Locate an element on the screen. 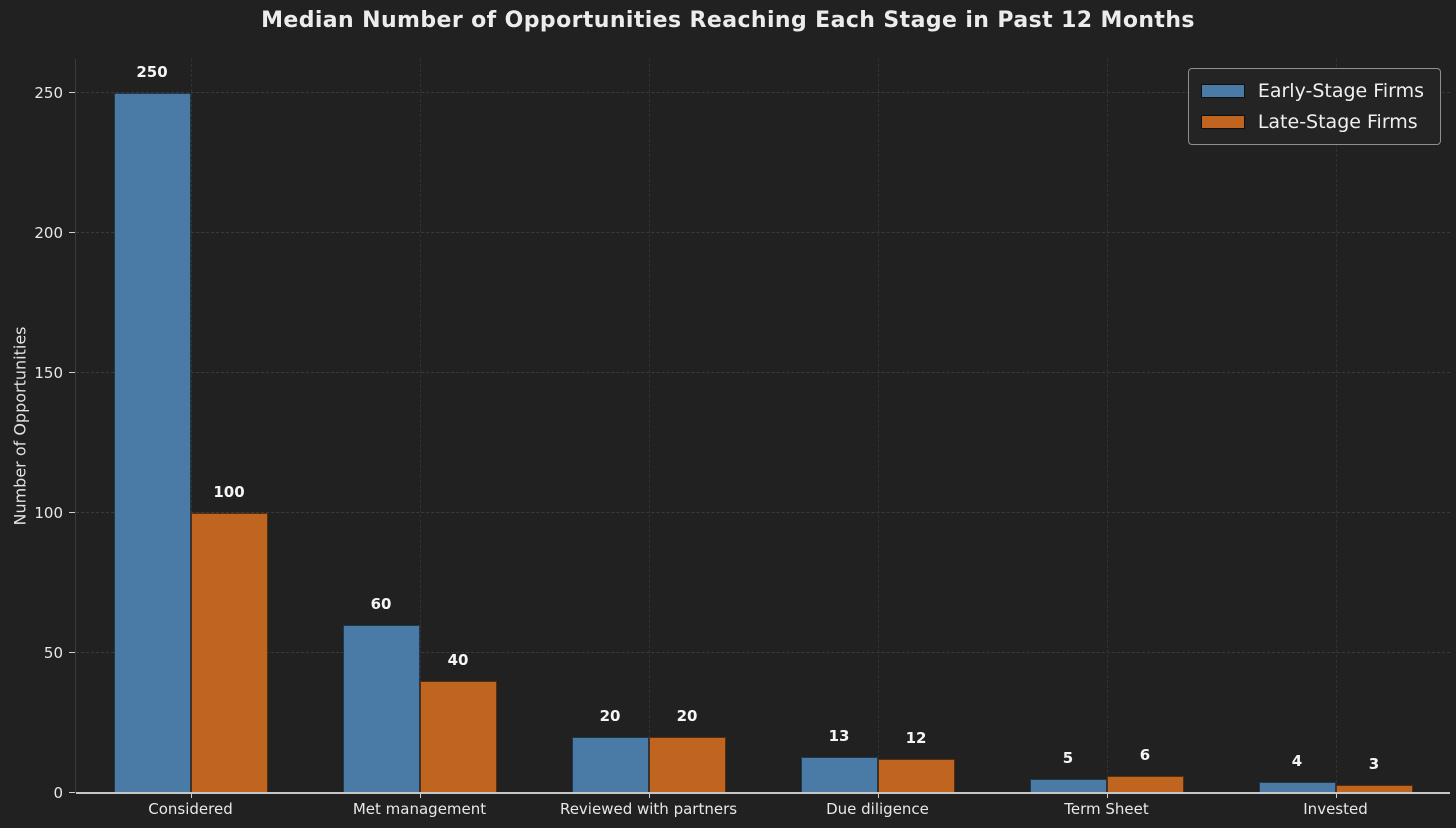 The image size is (1456, 828). y-tick-label: 150 is located at coordinates (48, 372).